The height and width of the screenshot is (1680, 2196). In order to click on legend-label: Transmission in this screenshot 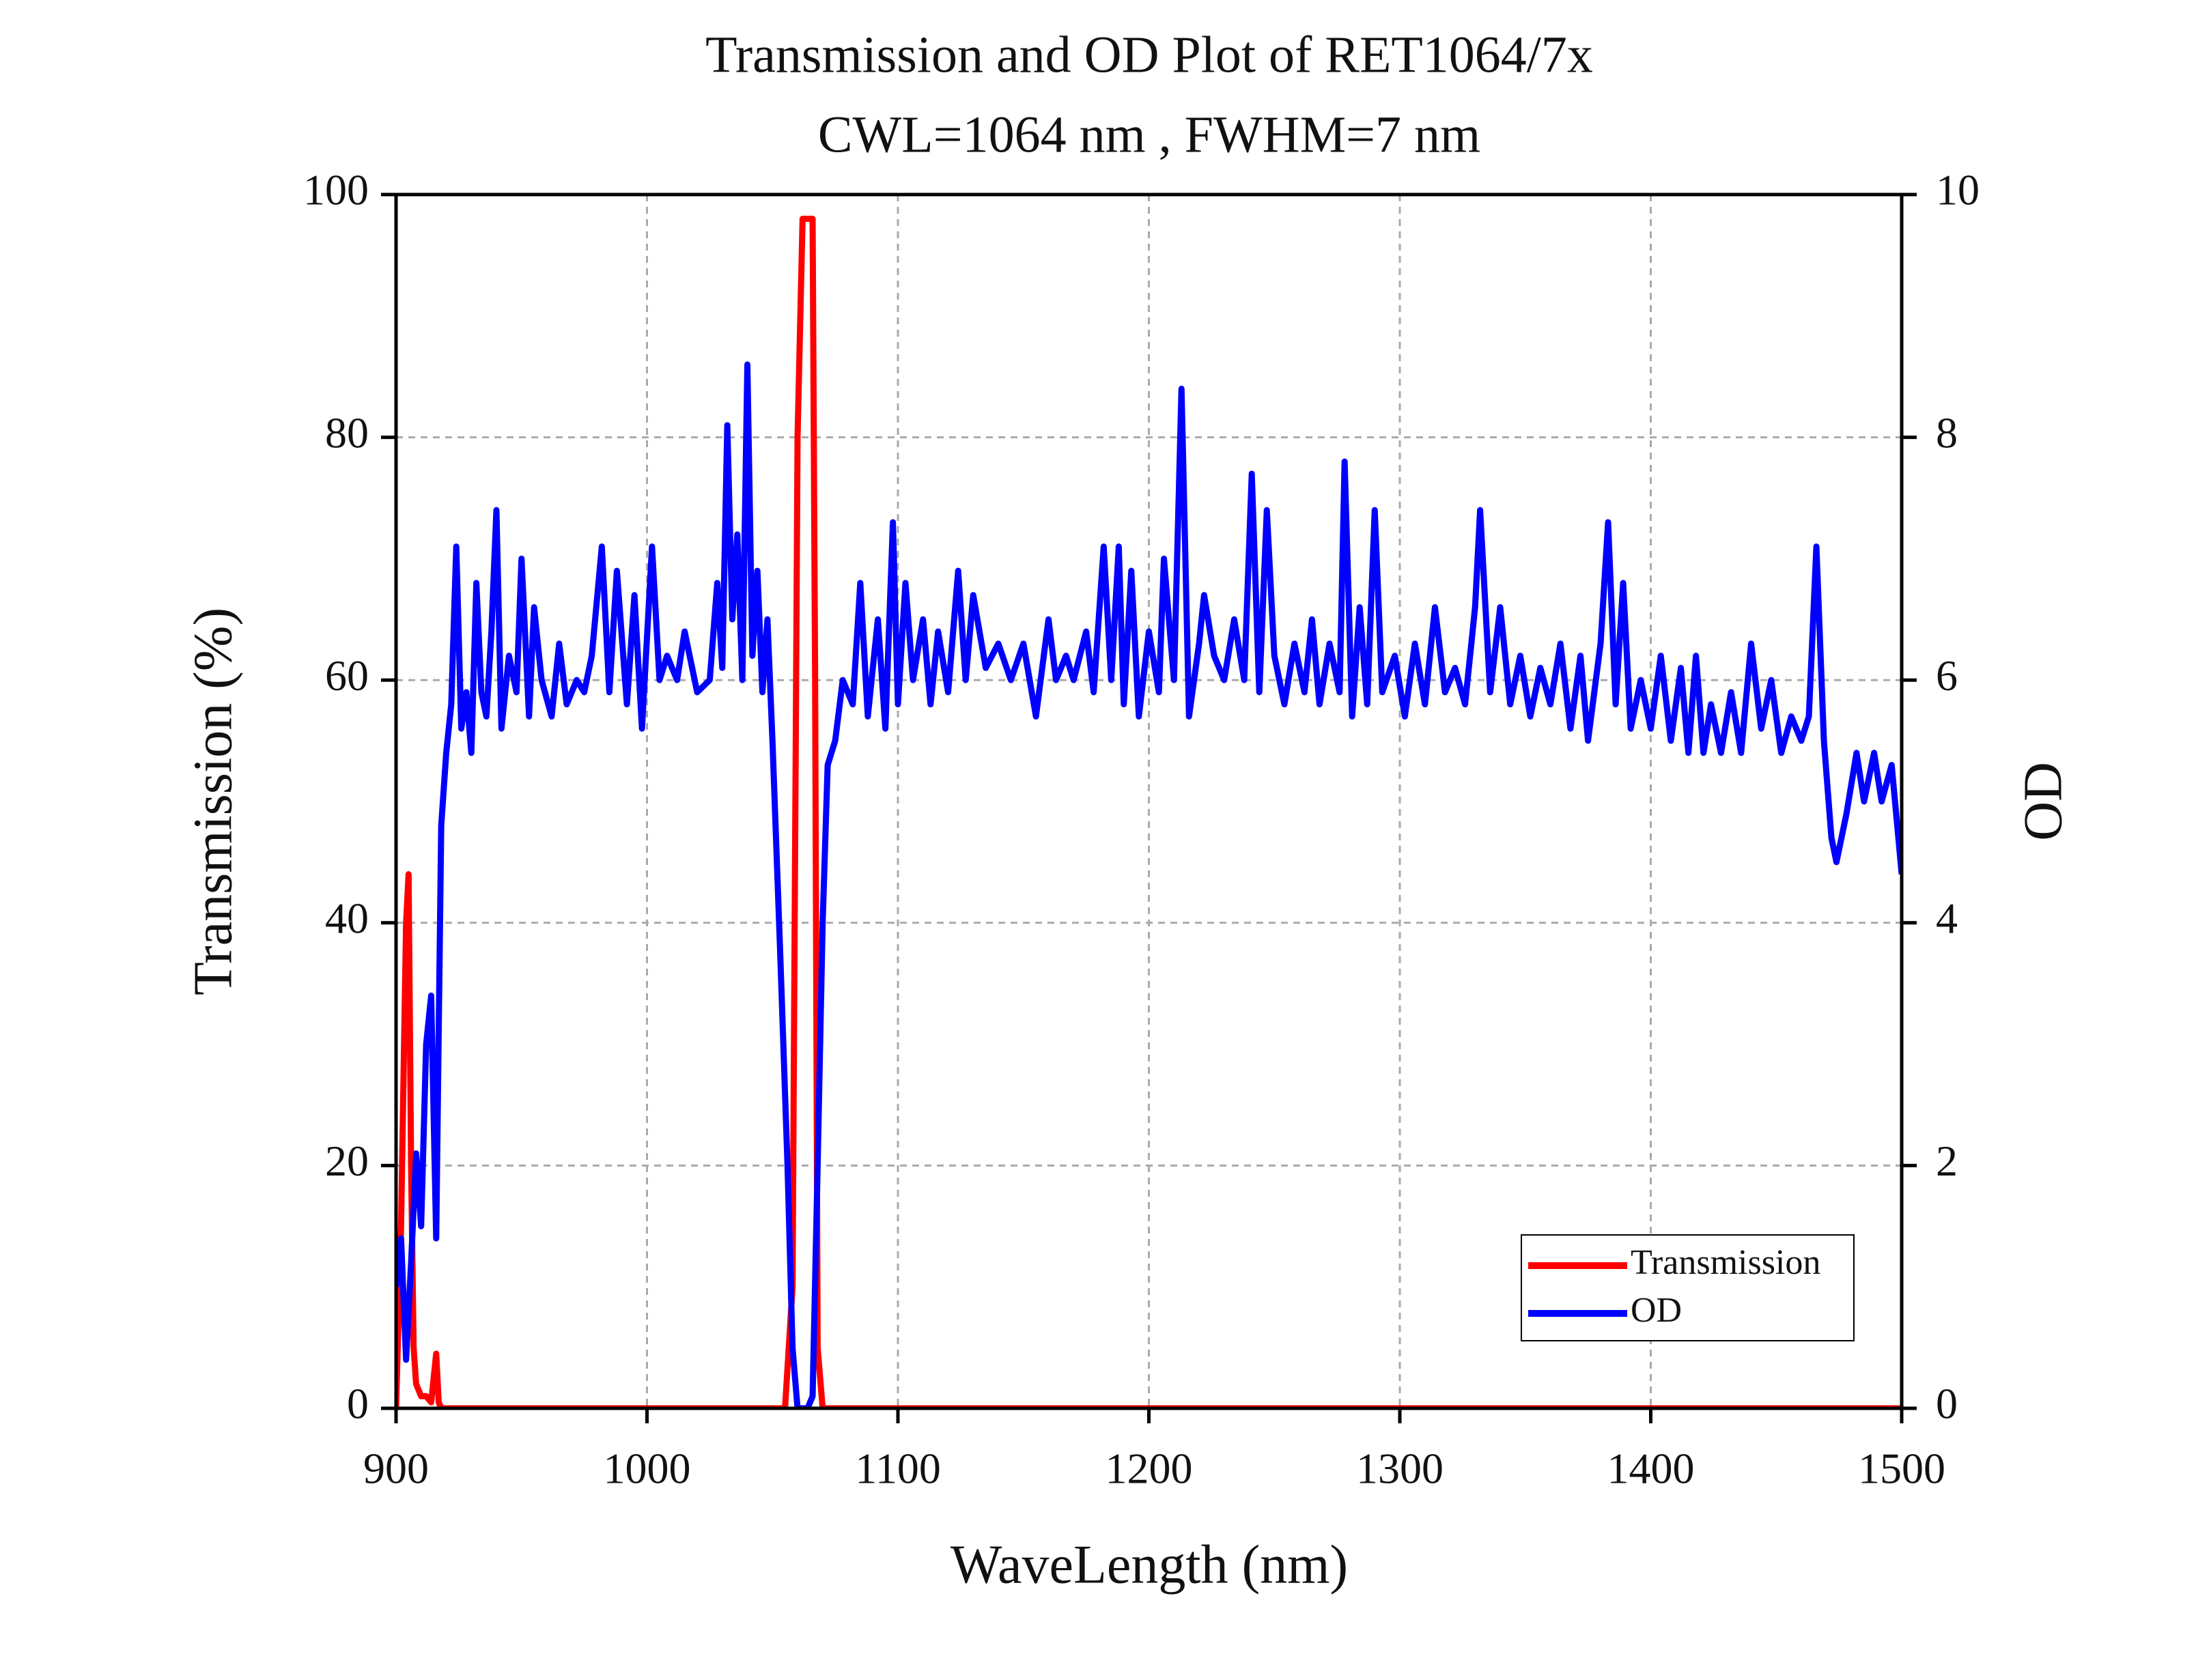, I will do `click(1725, 1262)`.